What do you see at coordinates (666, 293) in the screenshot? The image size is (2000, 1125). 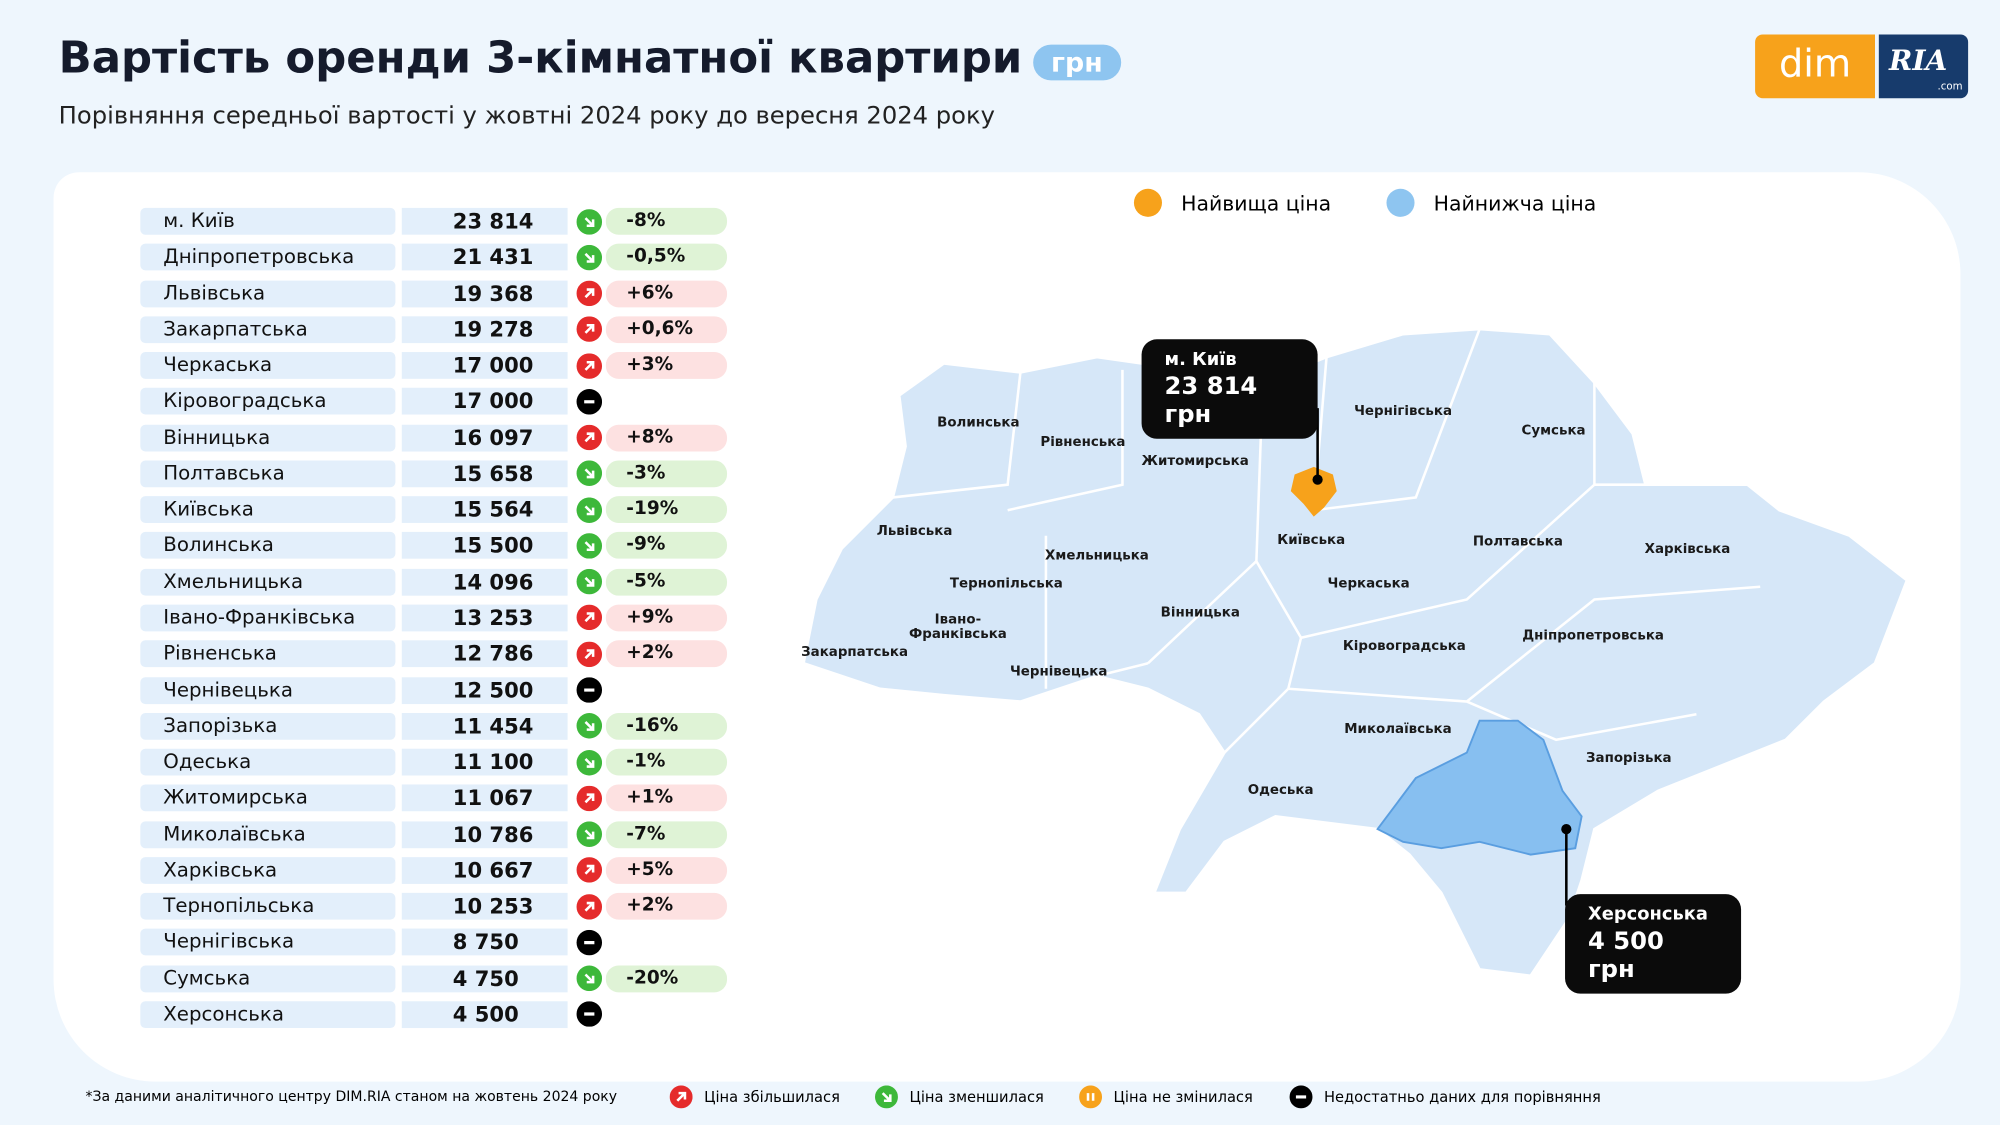 I see `change: +6%` at bounding box center [666, 293].